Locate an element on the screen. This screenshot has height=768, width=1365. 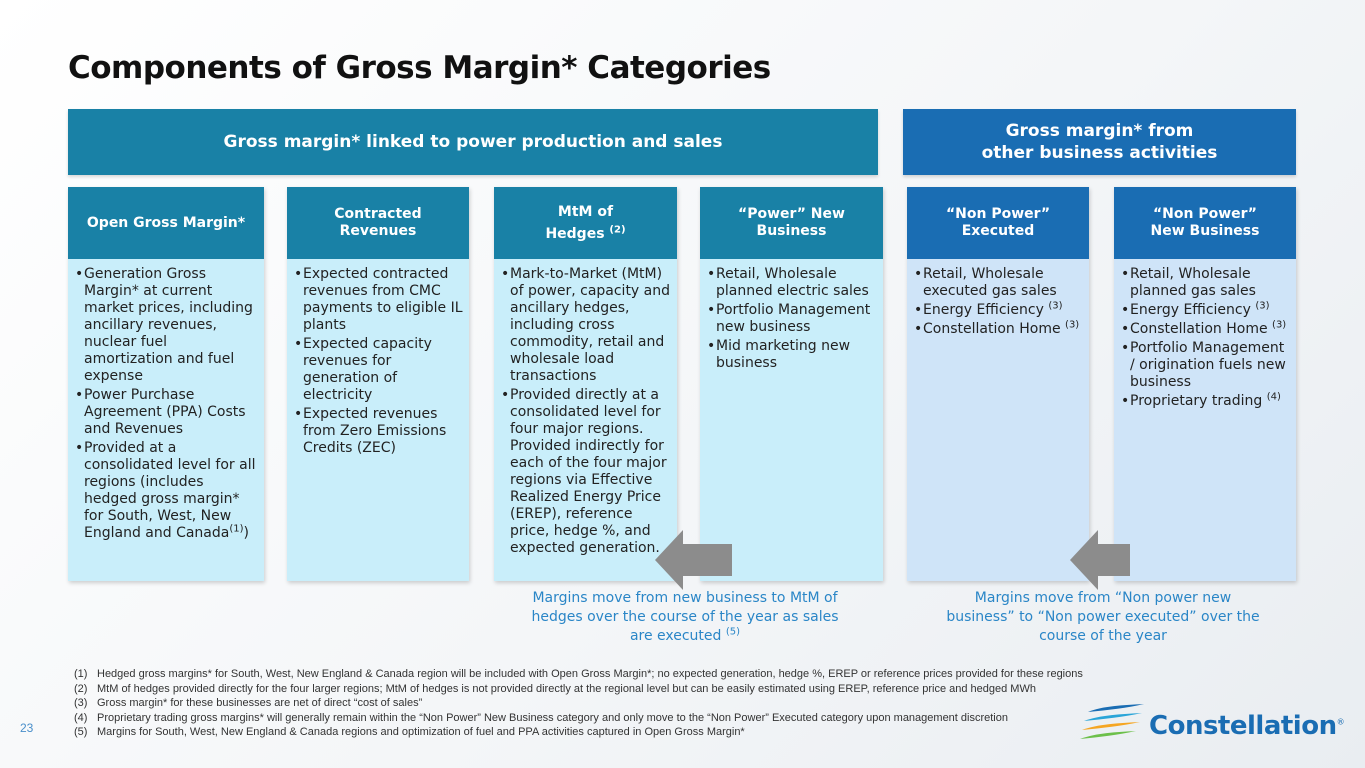
footnote-ref: (2) is located at coordinates (617, 230).